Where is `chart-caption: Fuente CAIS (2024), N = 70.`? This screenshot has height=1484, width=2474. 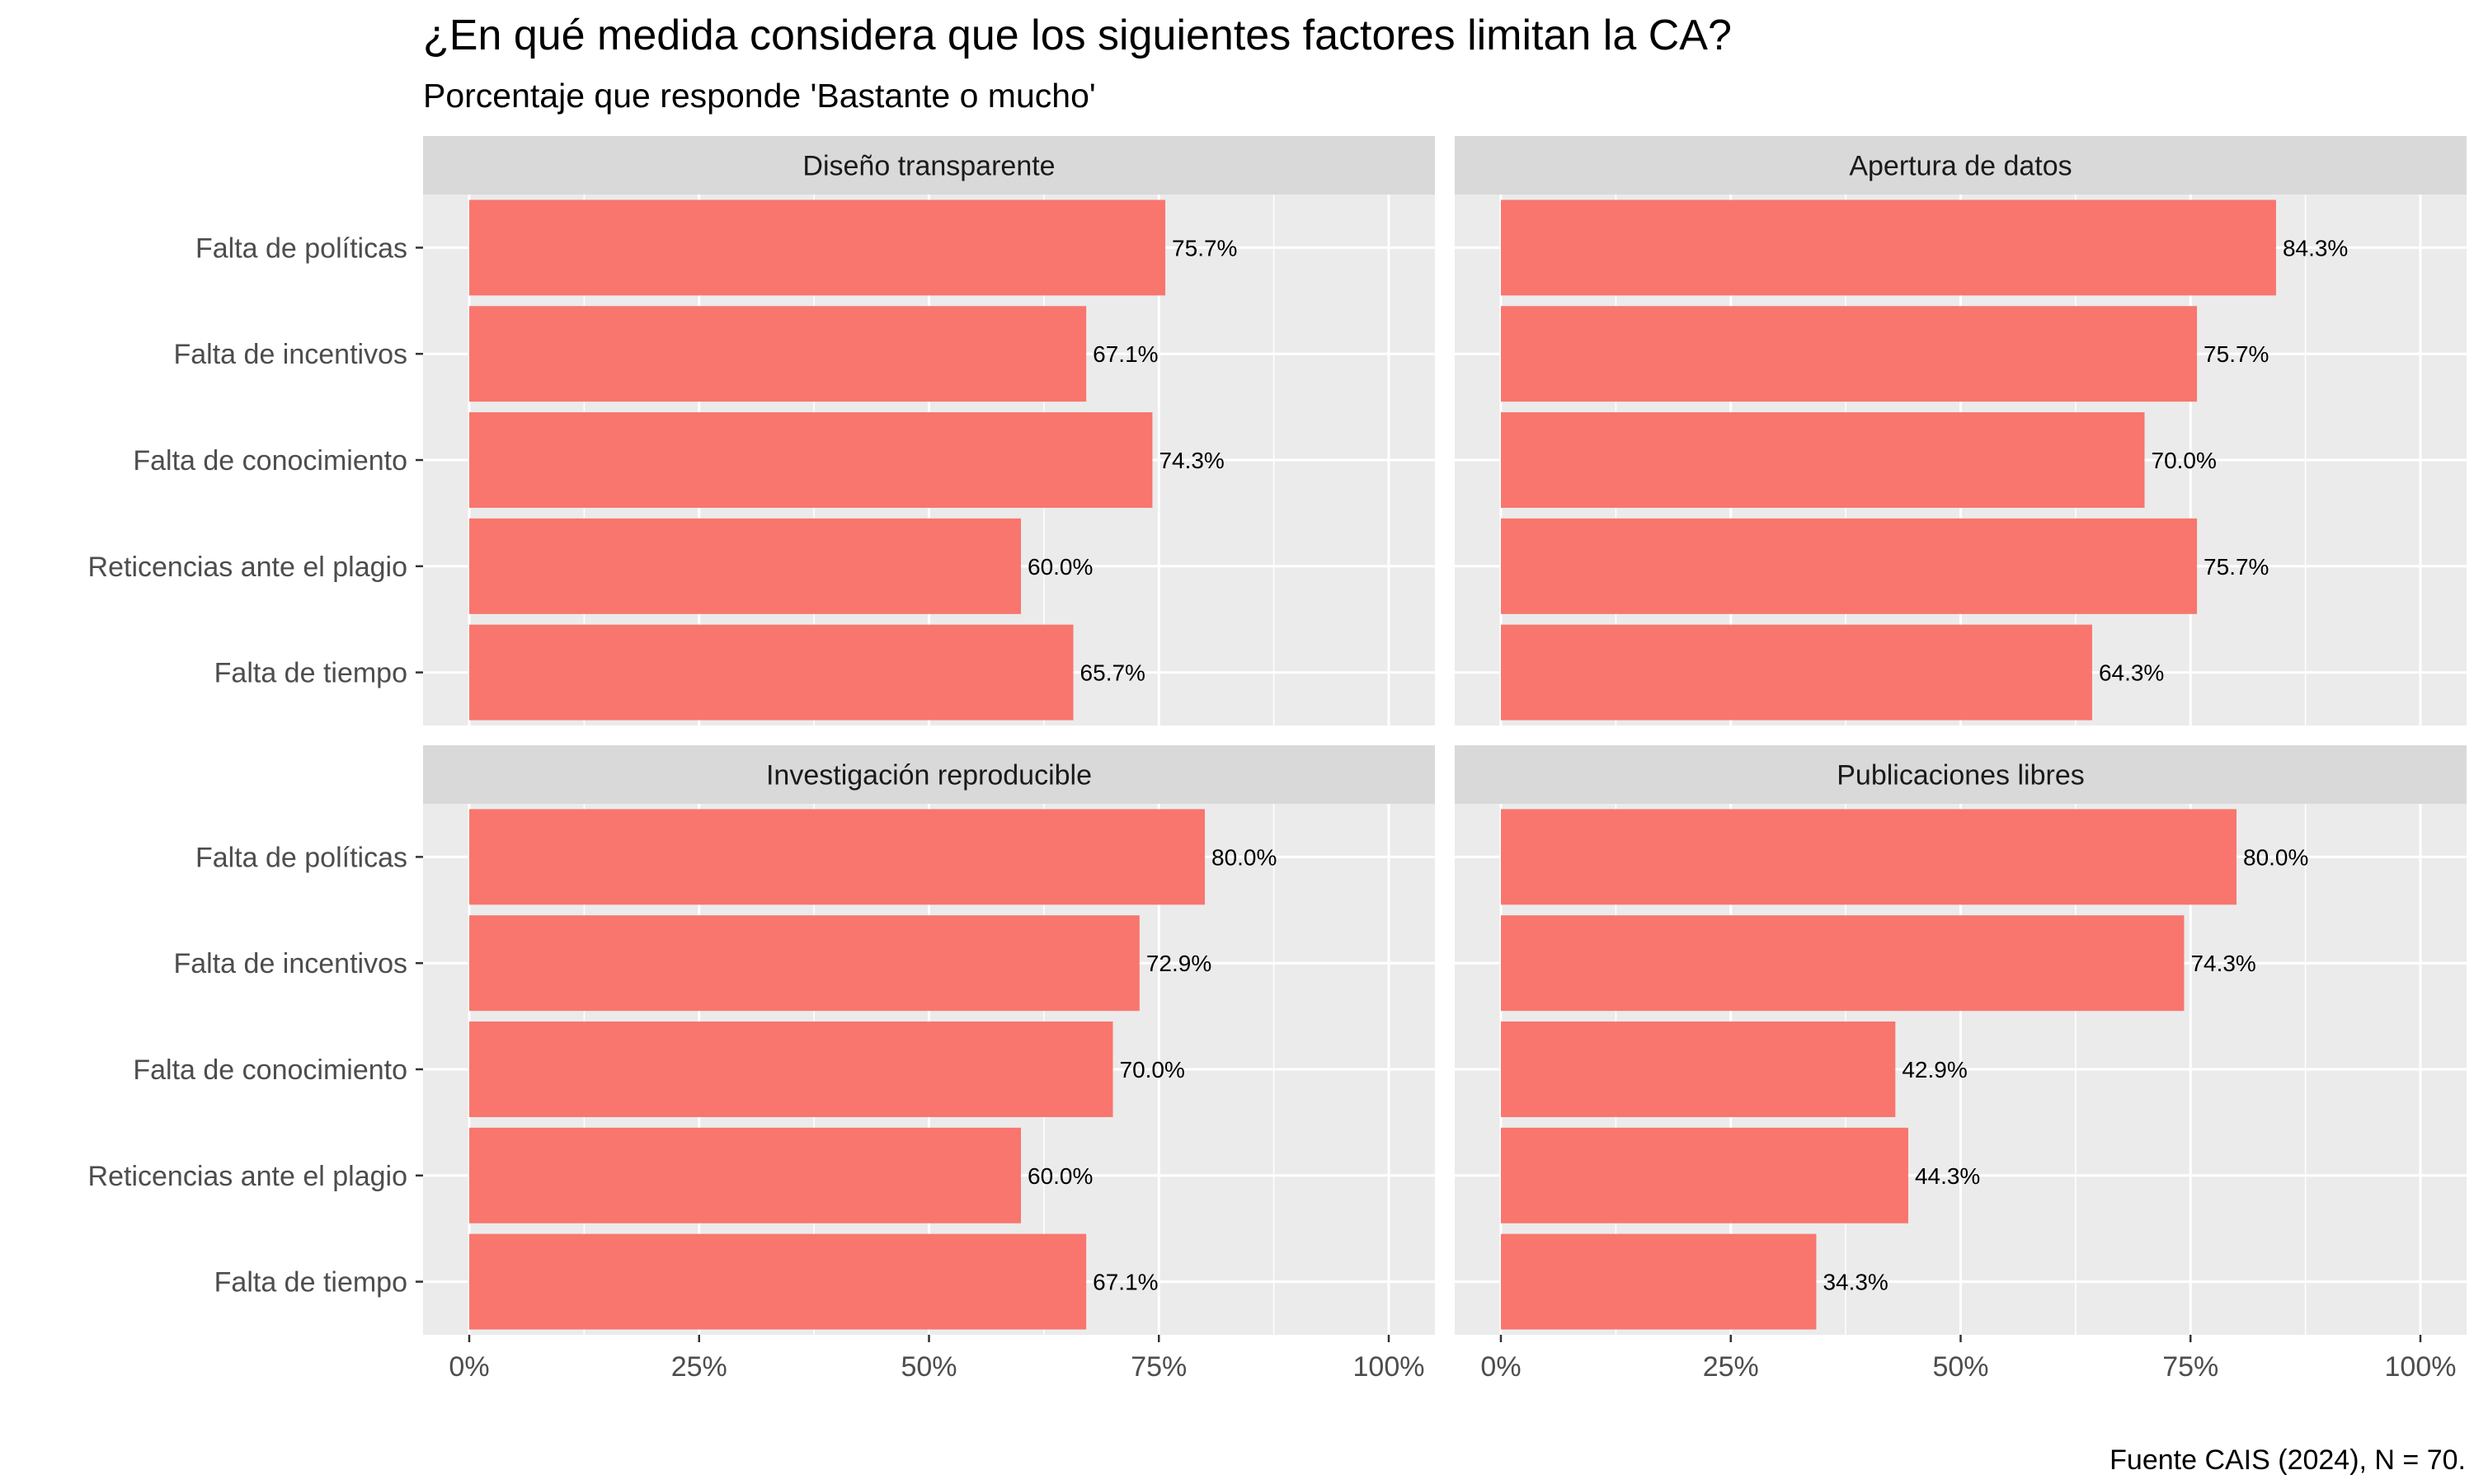 chart-caption: Fuente CAIS (2024), N = 70. is located at coordinates (2287, 1460).